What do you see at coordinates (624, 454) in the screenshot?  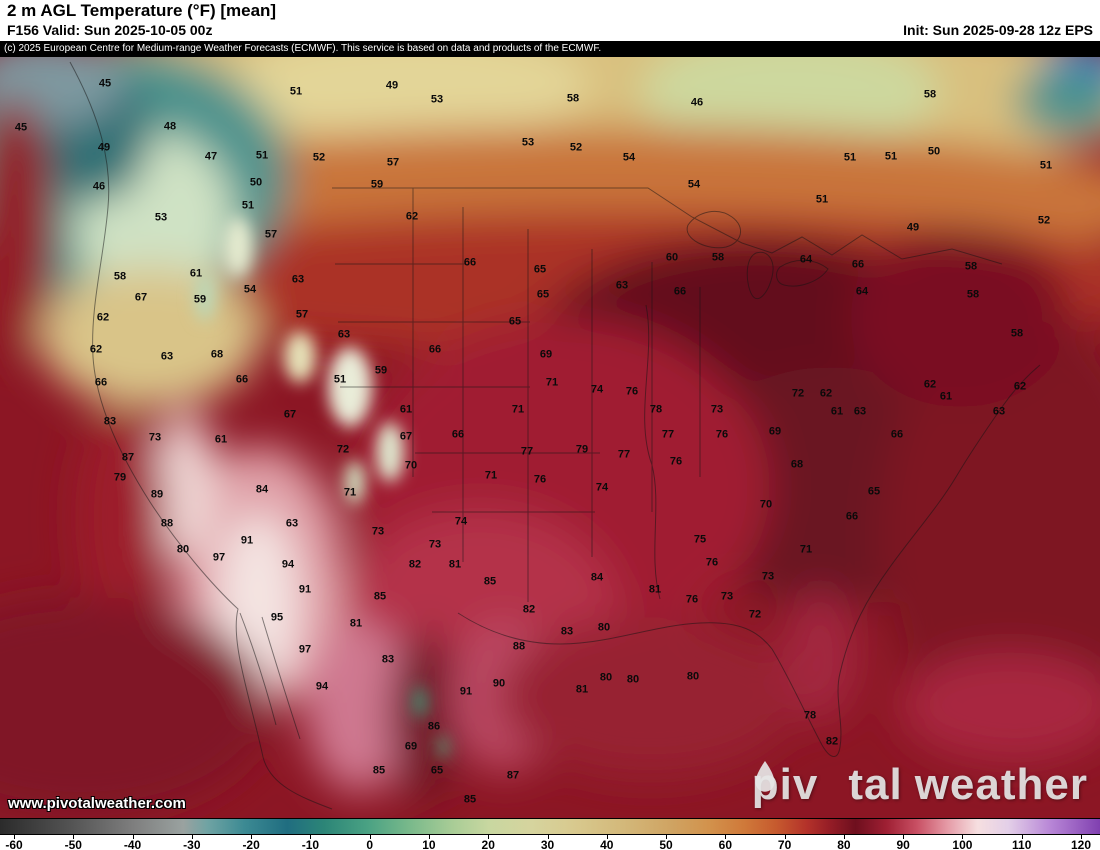 I see `temp-label: 77` at bounding box center [624, 454].